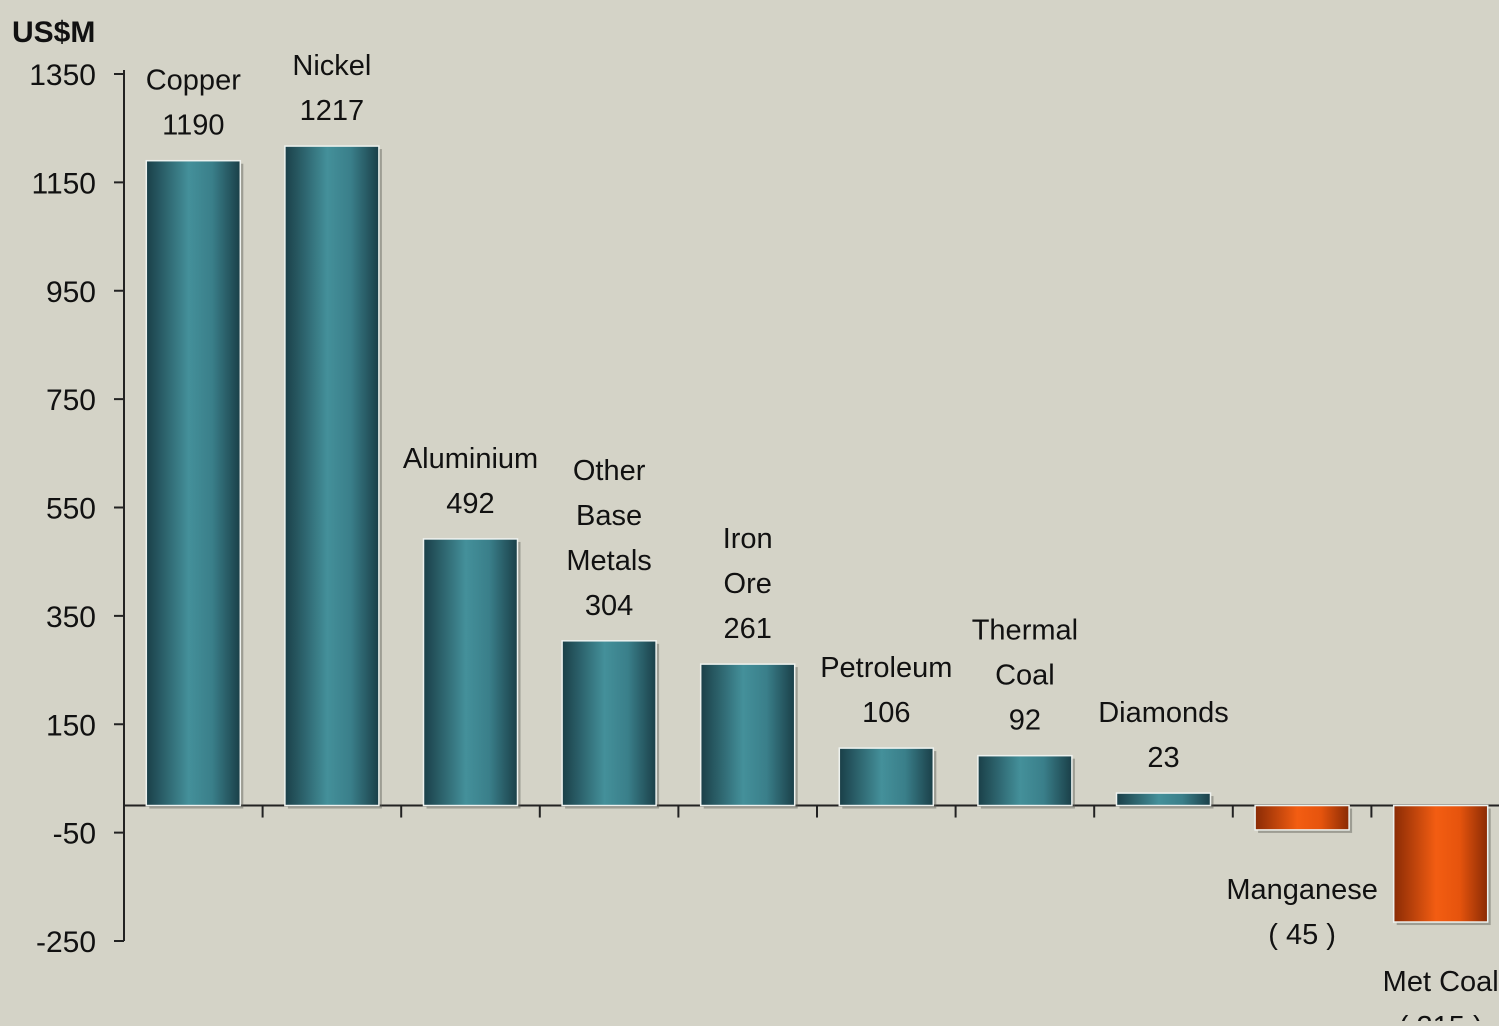 This screenshot has width=1499, height=1026. What do you see at coordinates (193, 126) in the screenshot?
I see `bar-value-label: 1190` at bounding box center [193, 126].